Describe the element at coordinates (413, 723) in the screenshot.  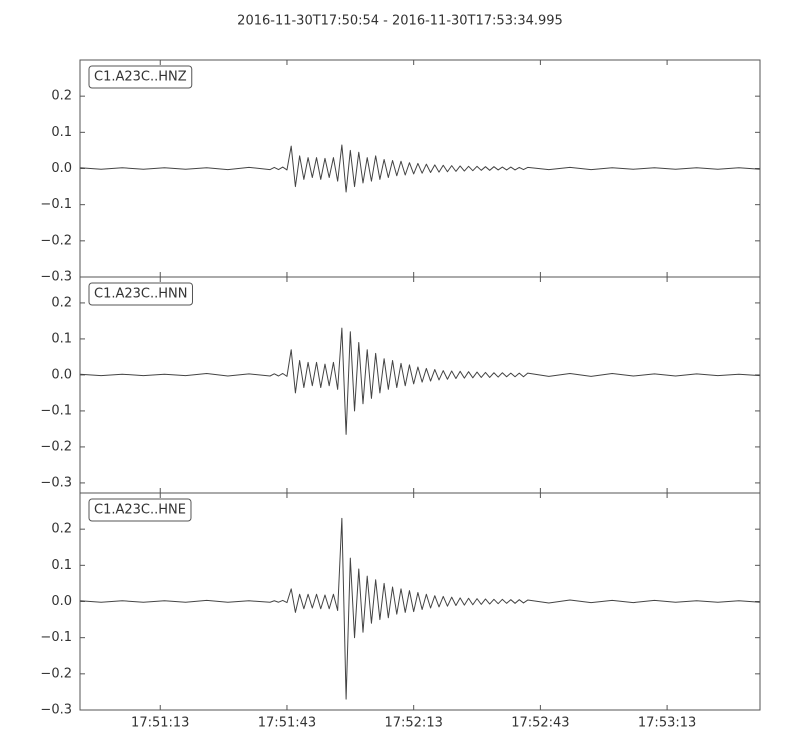
I see `x-tick-label: 17:52:13` at that location.